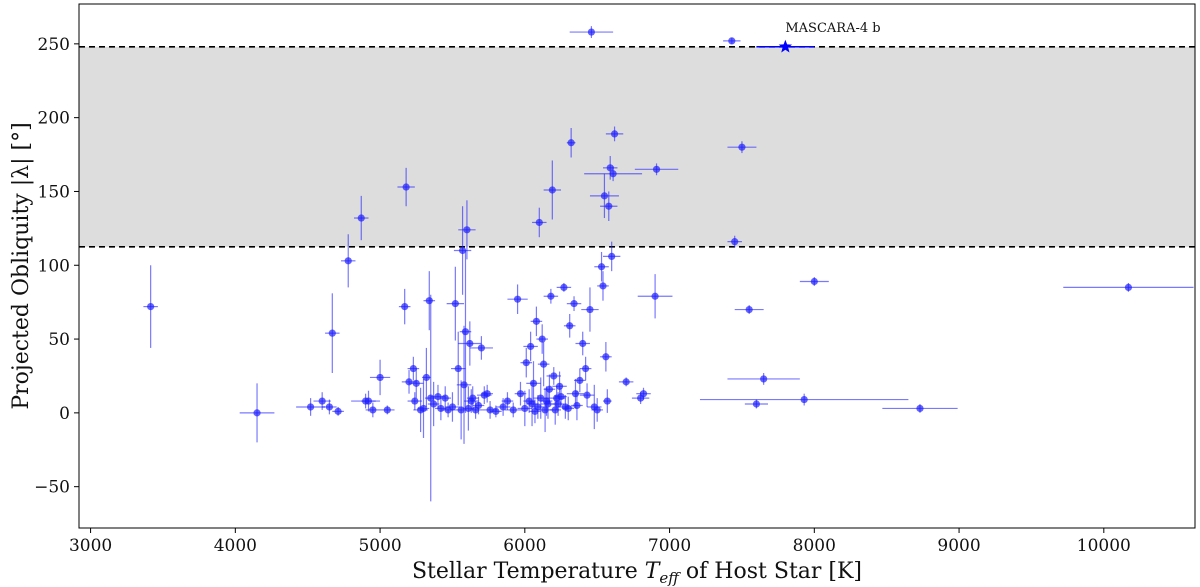 Image resolution: width=1200 pixels, height=587 pixels. Describe the element at coordinates (524, 546) in the screenshot. I see `x-tick-label: 6000` at that location.